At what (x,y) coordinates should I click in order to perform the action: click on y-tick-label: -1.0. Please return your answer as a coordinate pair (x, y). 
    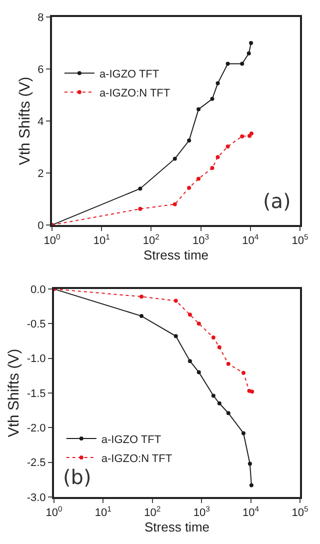
    Looking at the image, I should click on (36, 359).